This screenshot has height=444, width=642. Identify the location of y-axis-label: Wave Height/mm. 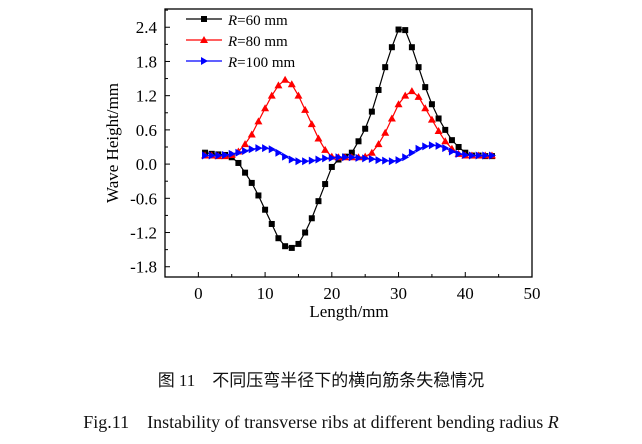
(112, 143).